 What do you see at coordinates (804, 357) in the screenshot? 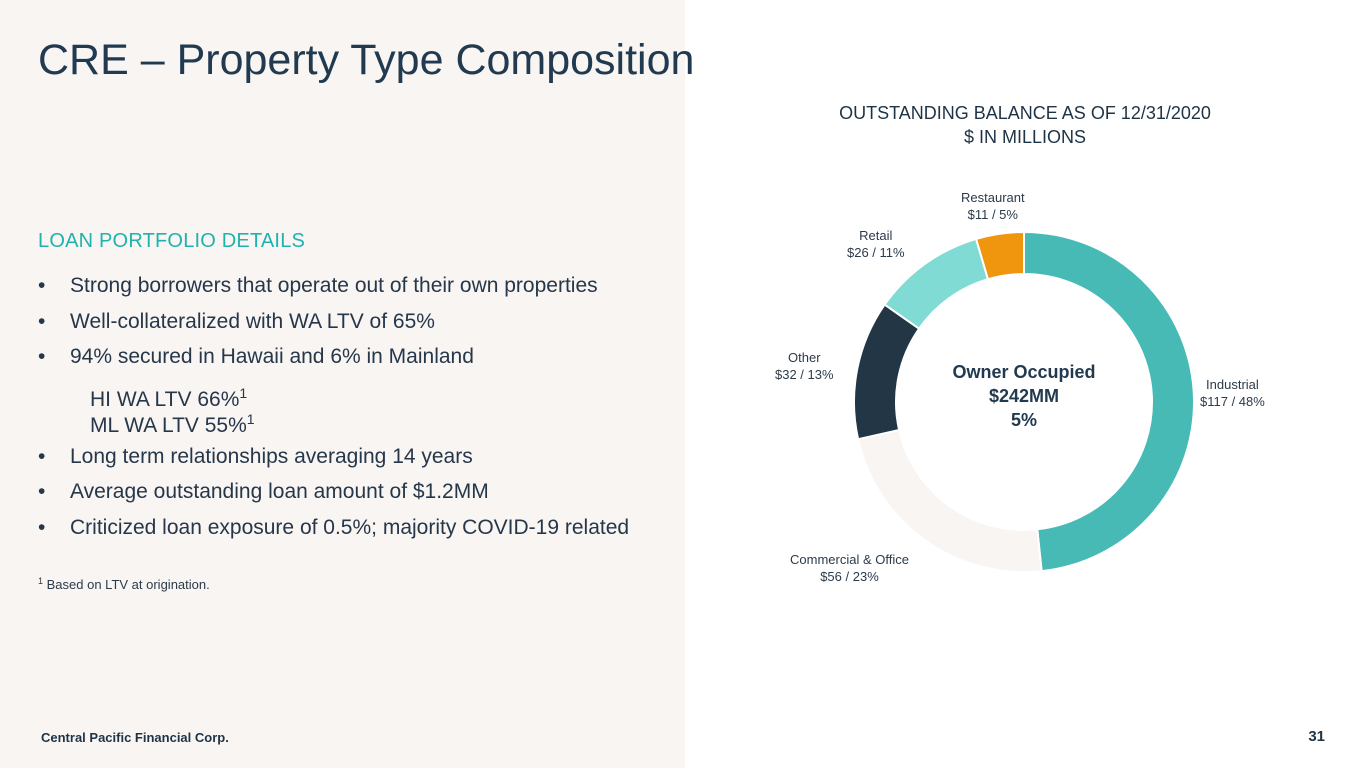
I see `slice-name: Other` at bounding box center [804, 357].